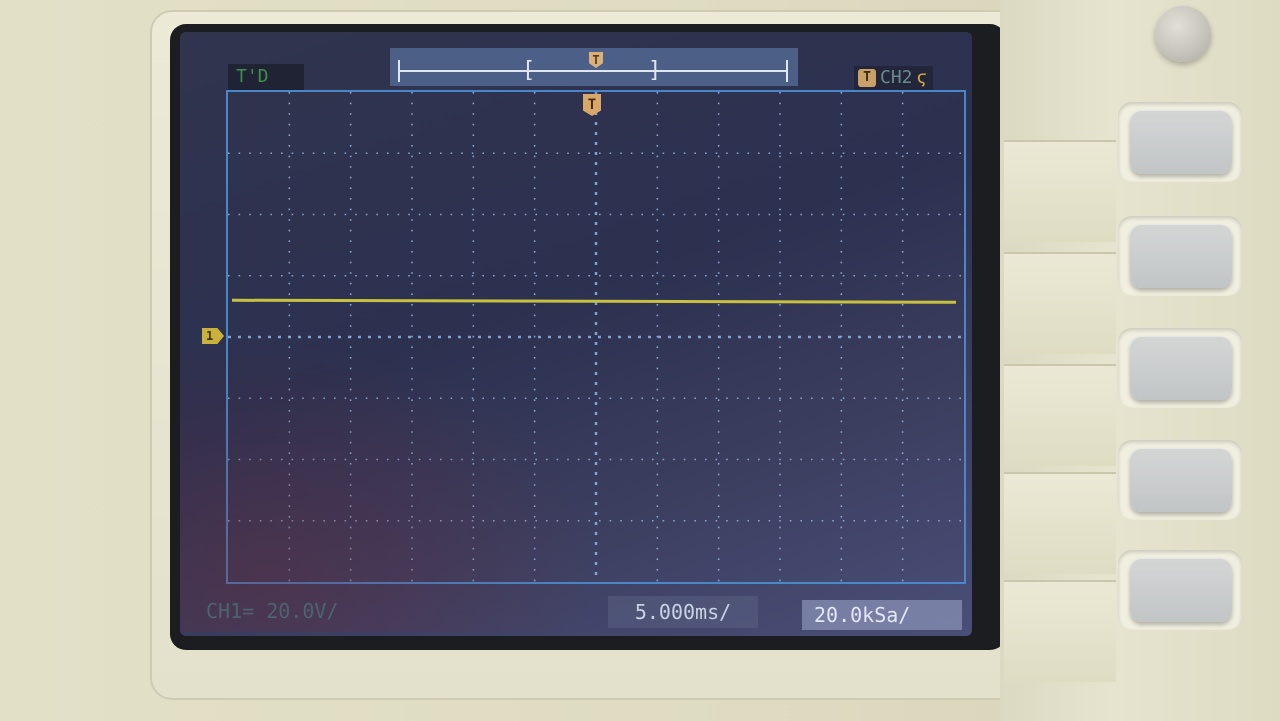 This screenshot has width=1280, height=721. I want to click on memory-rail, so click(593, 71).